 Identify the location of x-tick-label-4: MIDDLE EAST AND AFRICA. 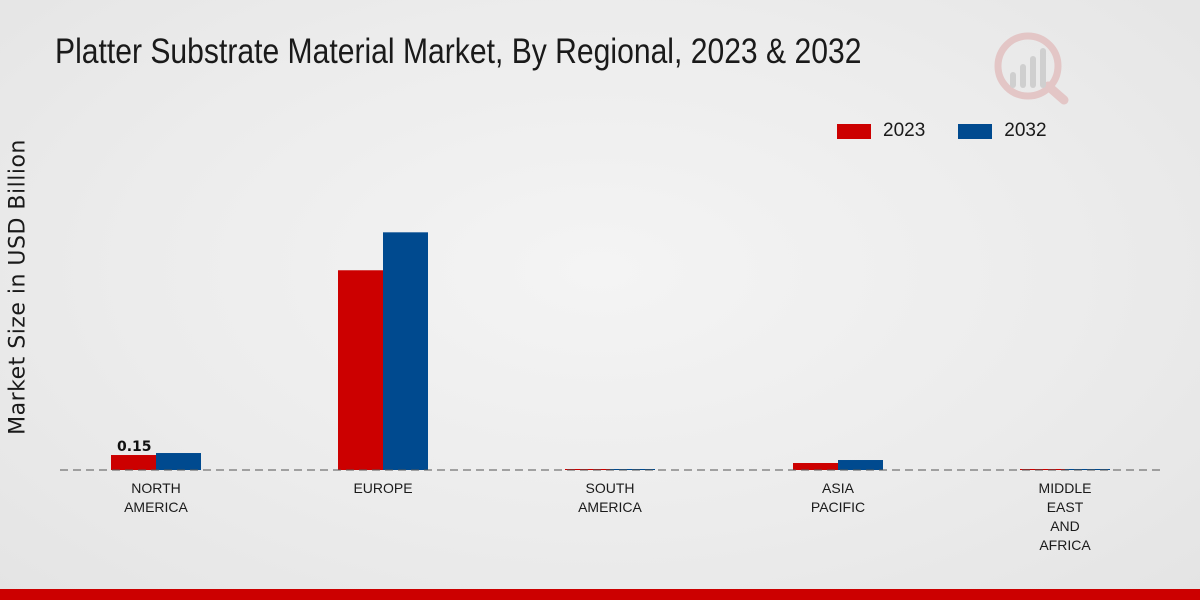
(1065, 516).